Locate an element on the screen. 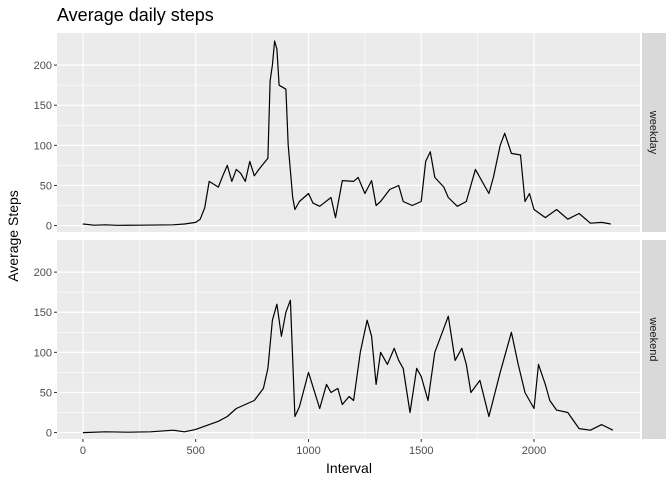  facet-strip-label: weekend is located at coordinates (653, 338).